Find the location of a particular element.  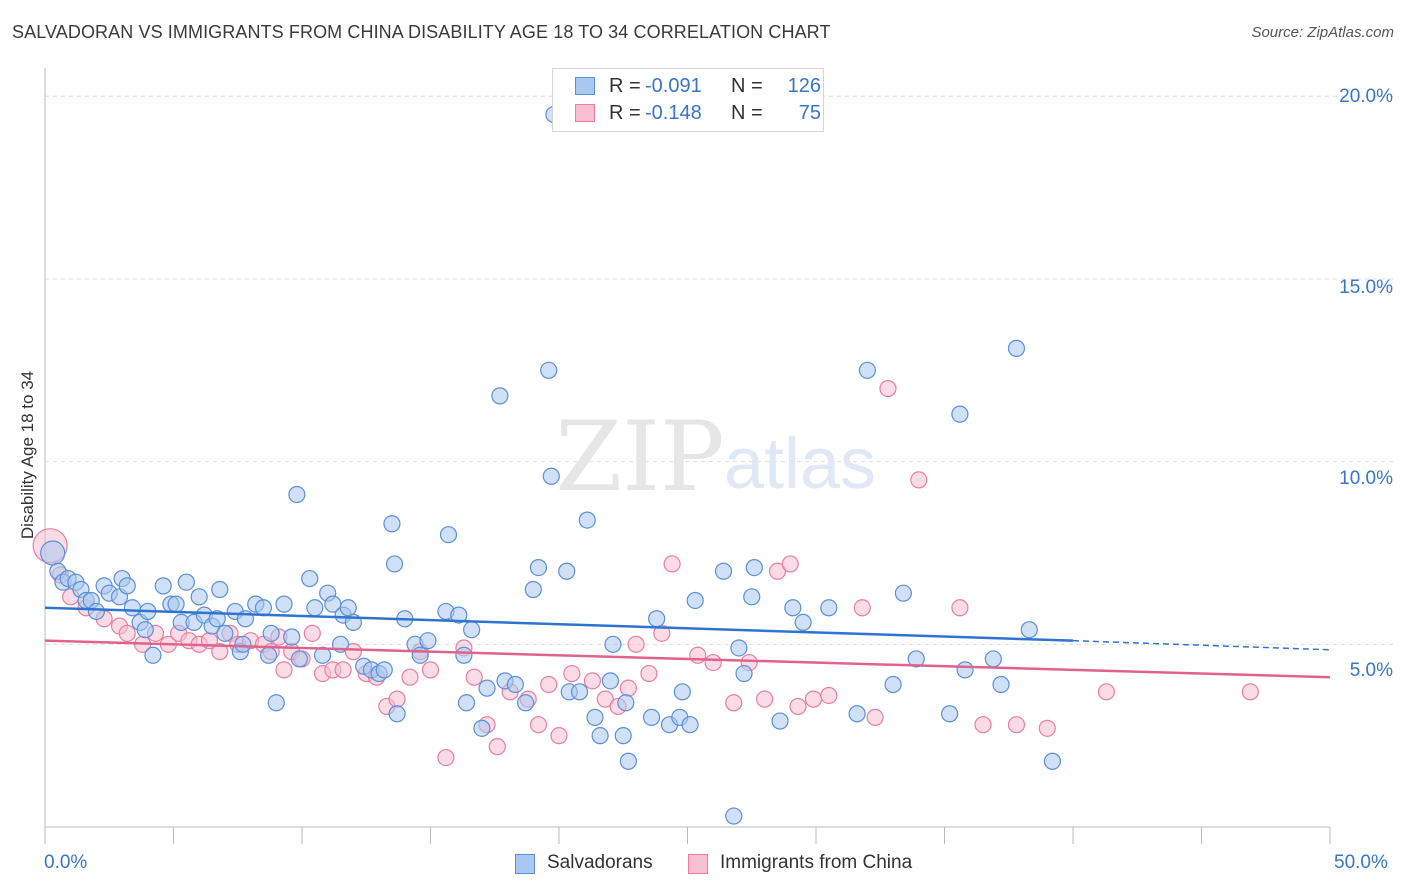

legend-n-value: 126 is located at coordinates (804, 86).